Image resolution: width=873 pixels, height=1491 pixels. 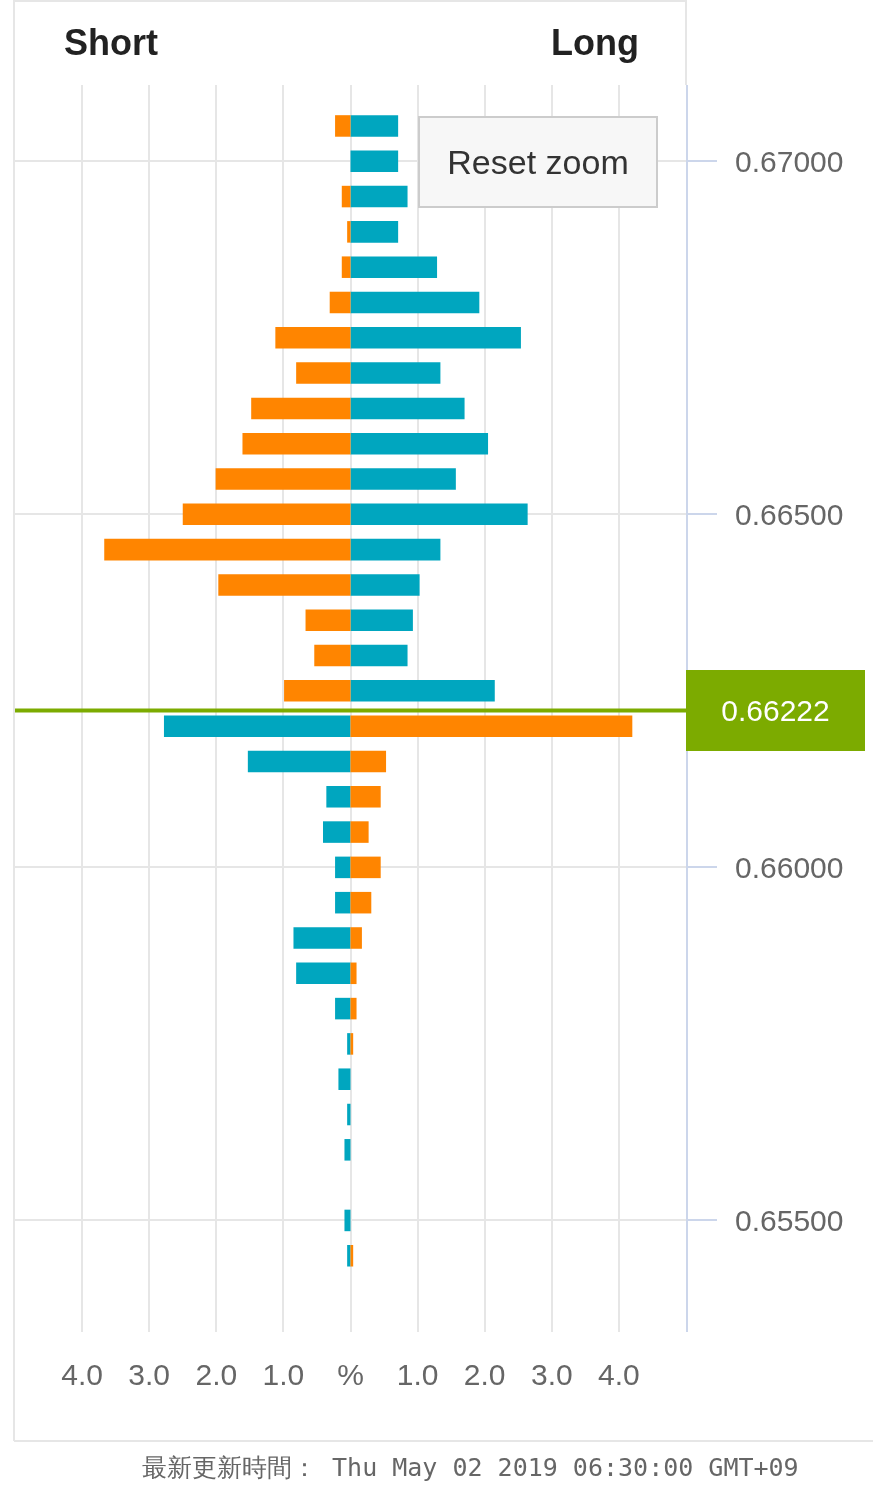 I want to click on text: 最新更新時間： Thu May 02 2019 06:30:00 GMT+09, so click(x=470, y=1467).